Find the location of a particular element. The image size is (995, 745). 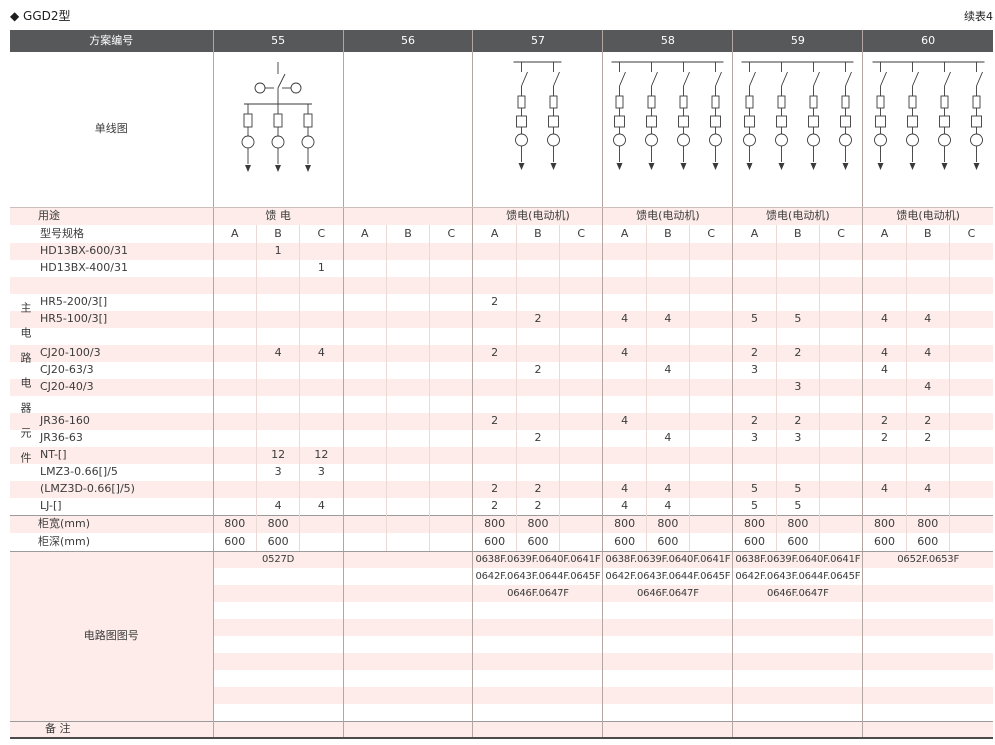

table-row: 0646F.0647F 0646F.0647F 0646F.0647F is located at coordinates (501, 593).